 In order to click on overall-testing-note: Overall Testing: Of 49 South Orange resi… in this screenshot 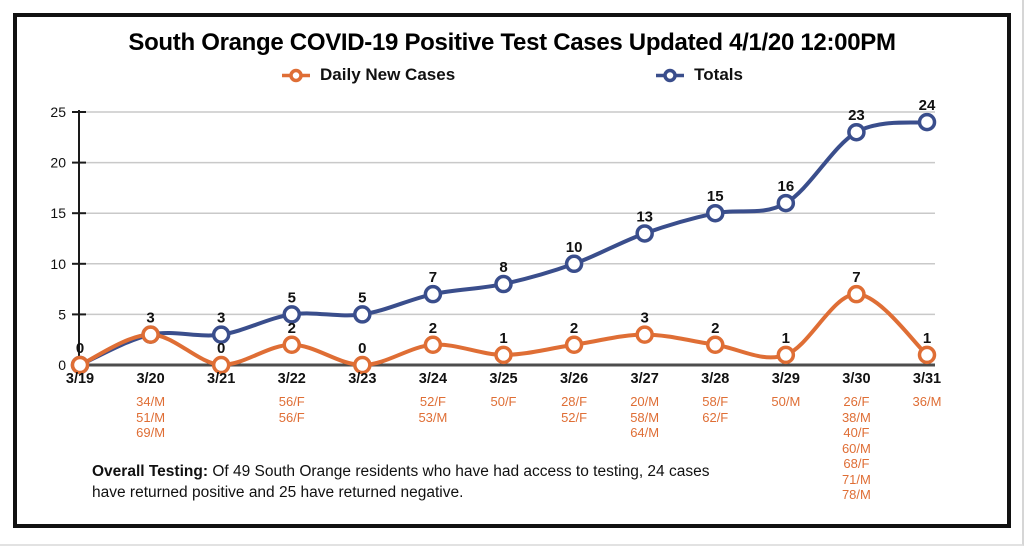, I will do `click(416, 482)`.